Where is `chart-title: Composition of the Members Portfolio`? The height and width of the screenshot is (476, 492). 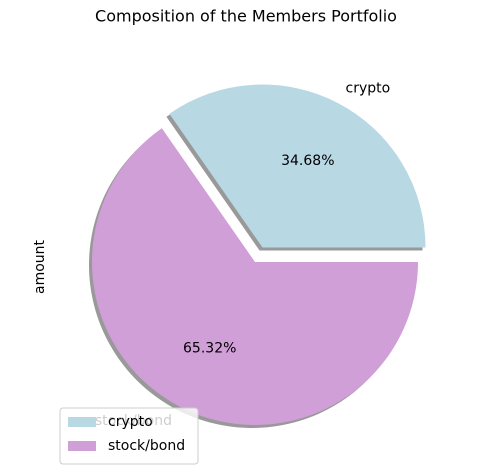 chart-title: Composition of the Members Portfolio is located at coordinates (246, 16).